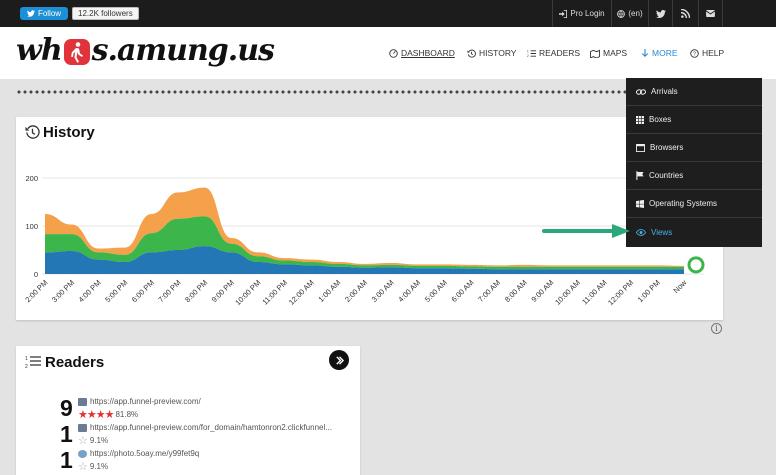  I want to click on nav-dashboard: DASHBOARD, so click(422, 53).